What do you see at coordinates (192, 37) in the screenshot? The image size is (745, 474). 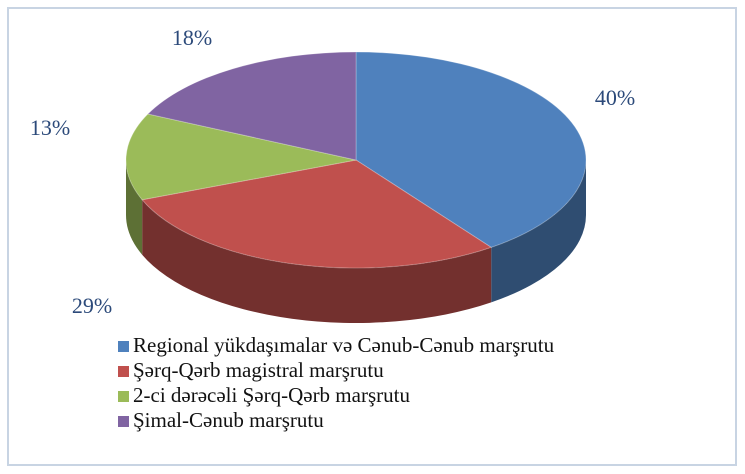 I see `data-label: 18%` at bounding box center [192, 37].